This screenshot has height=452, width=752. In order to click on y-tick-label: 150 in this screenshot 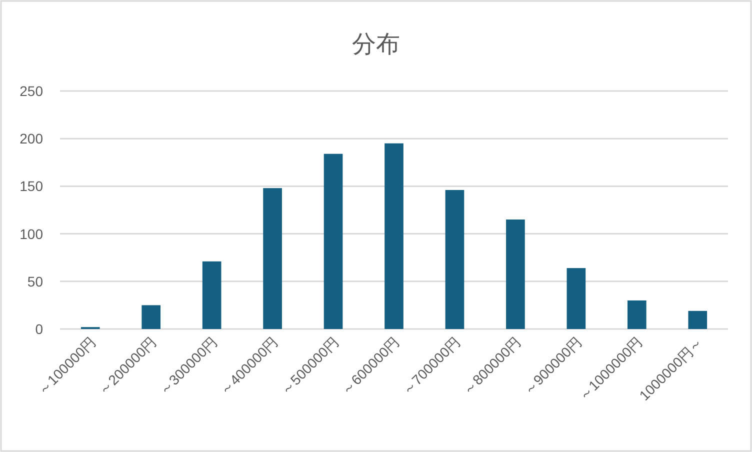, I will do `click(32, 186)`.